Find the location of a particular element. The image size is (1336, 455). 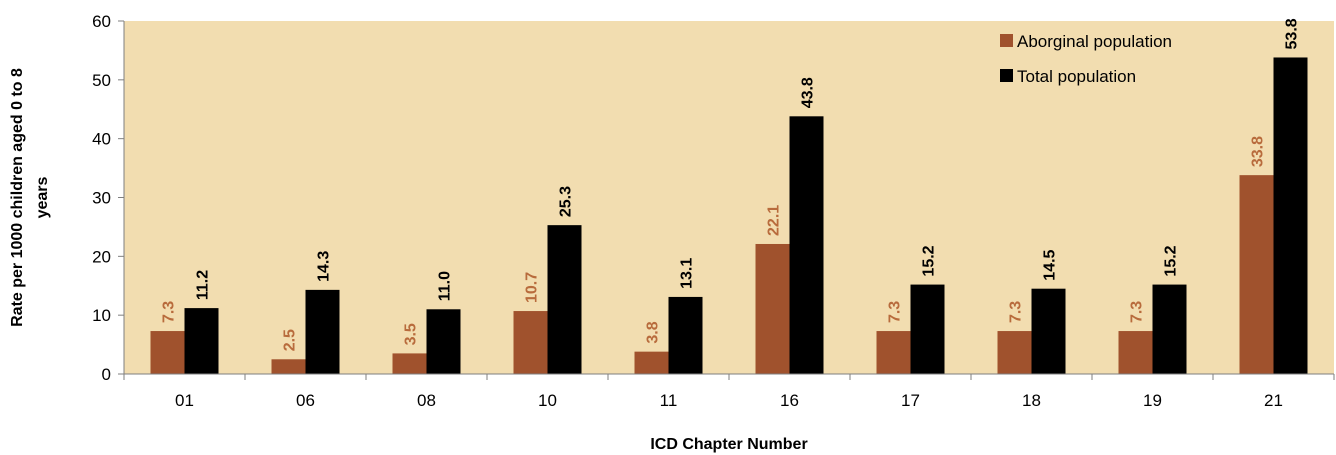

y-tick-label: 40 is located at coordinates (101, 139).